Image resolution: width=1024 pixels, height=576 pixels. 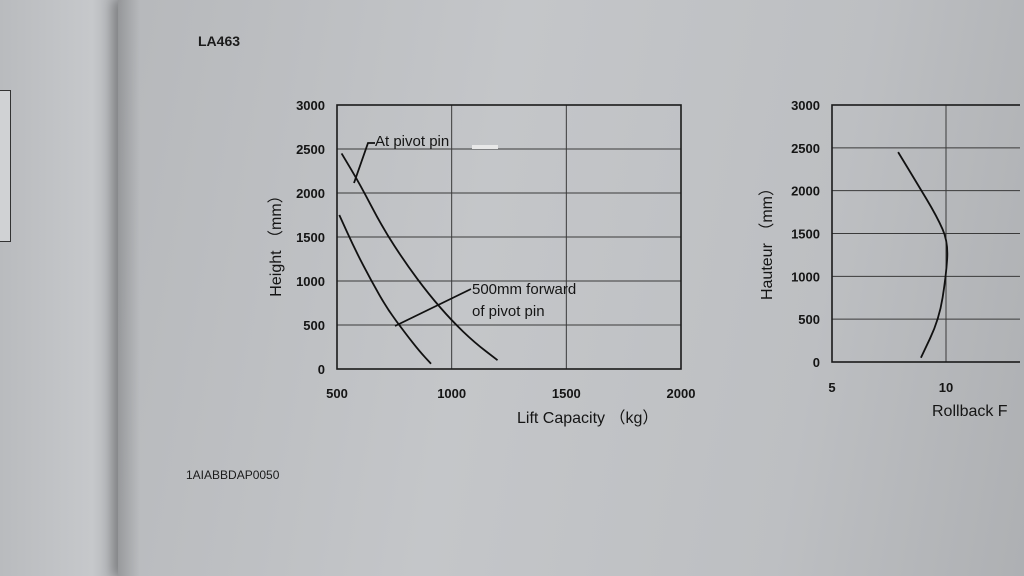 I want to click on annotation-500mm-forward: 500mm forward, so click(x=524, y=289).